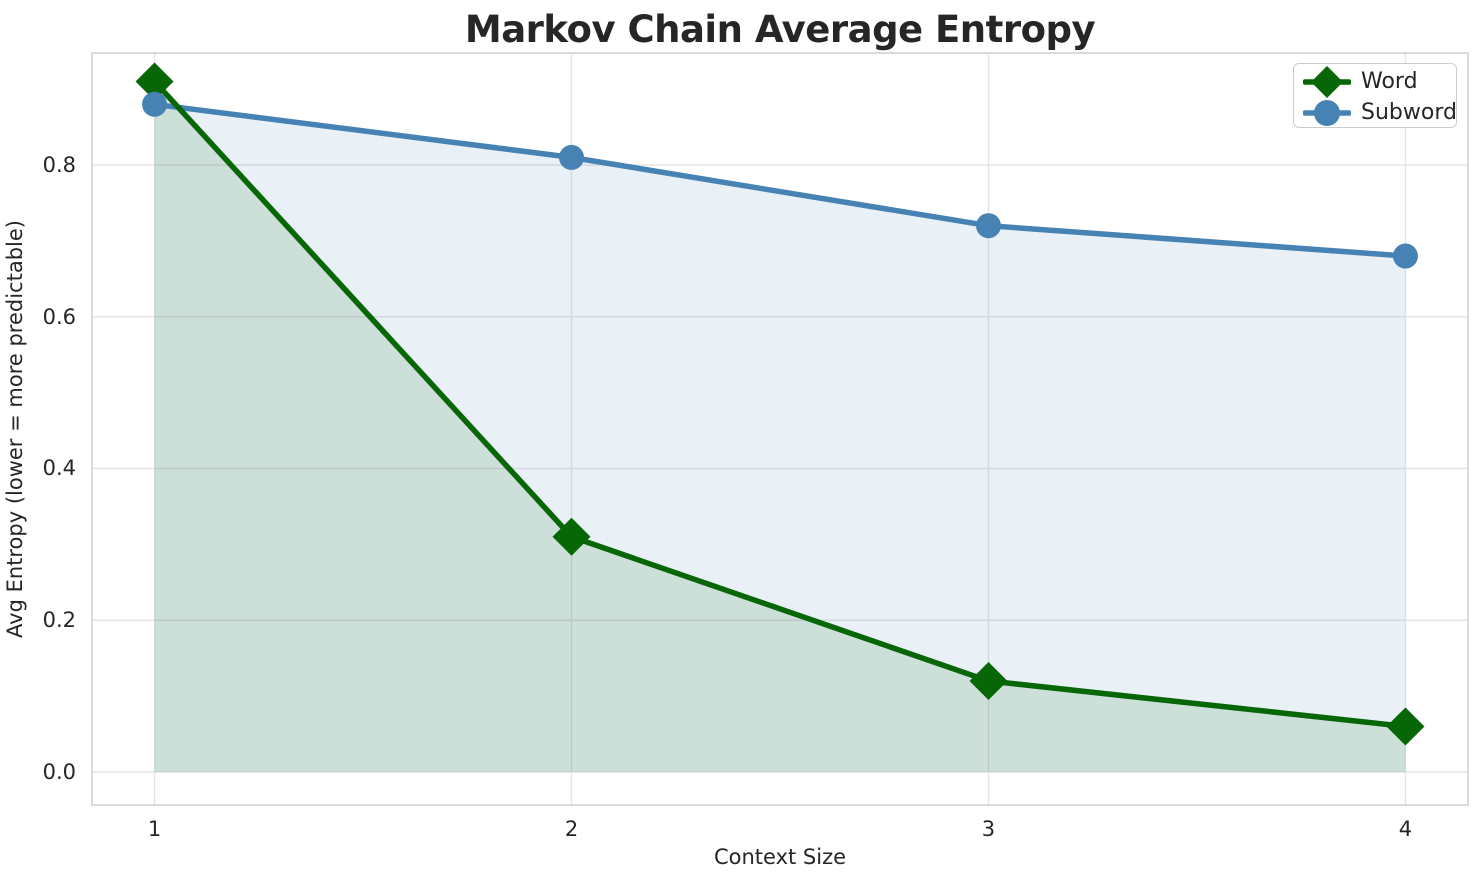 The image size is (1484, 885). What do you see at coordinates (15, 429) in the screenshot?
I see `y-axis-label: Avg Entropy (lower = more predictable)` at bounding box center [15, 429].